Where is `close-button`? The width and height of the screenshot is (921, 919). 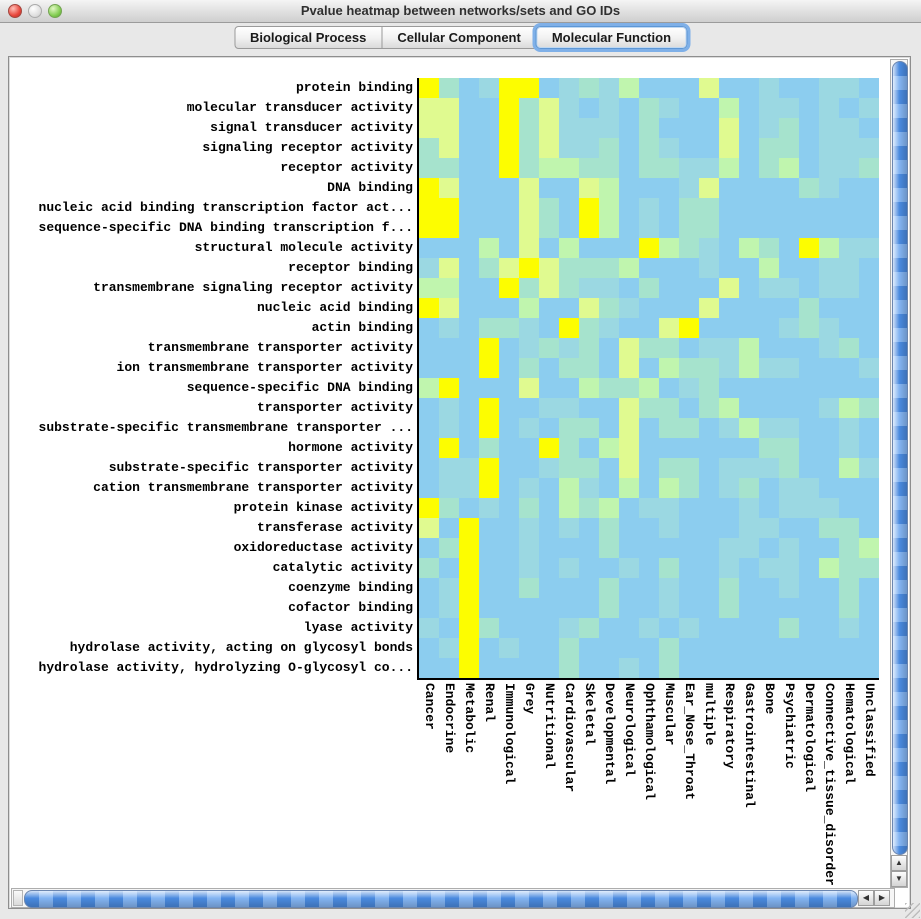 close-button is located at coordinates (15, 11).